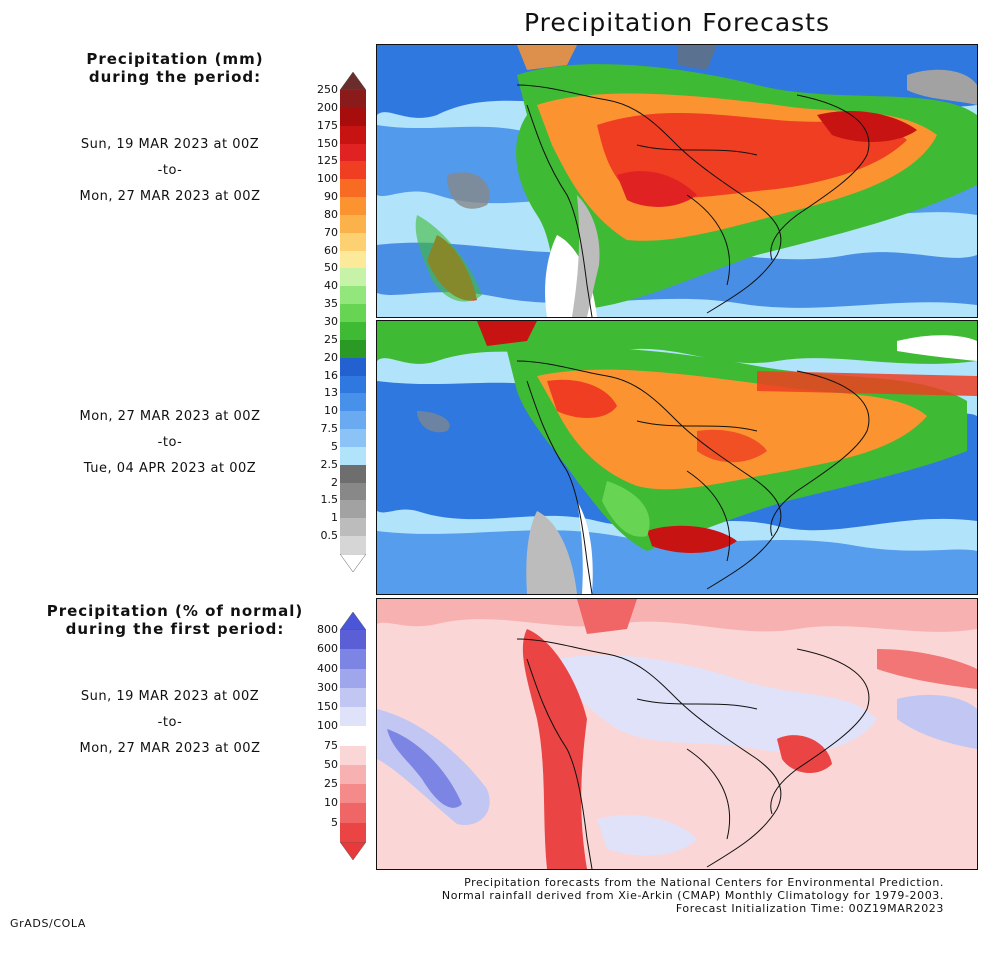 The image size is (992, 954). I want to click on amount-legend-tick-label: 13, so click(331, 393).